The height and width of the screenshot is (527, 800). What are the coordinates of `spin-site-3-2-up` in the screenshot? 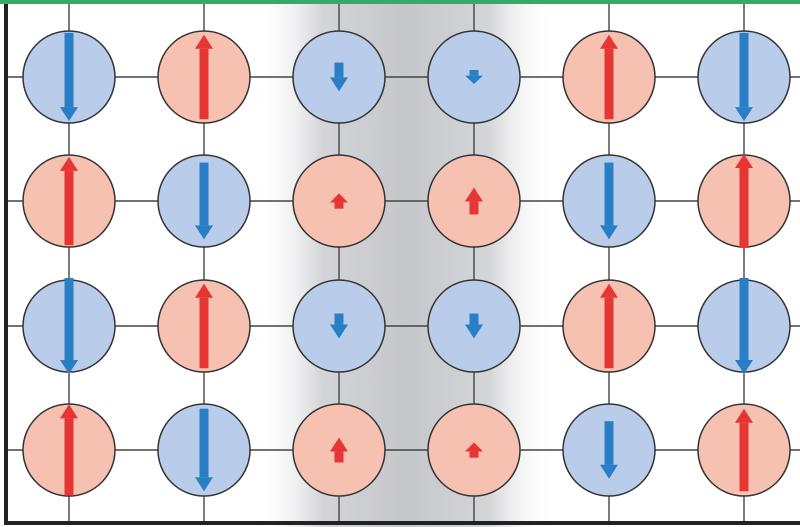 It's located at (339, 450).